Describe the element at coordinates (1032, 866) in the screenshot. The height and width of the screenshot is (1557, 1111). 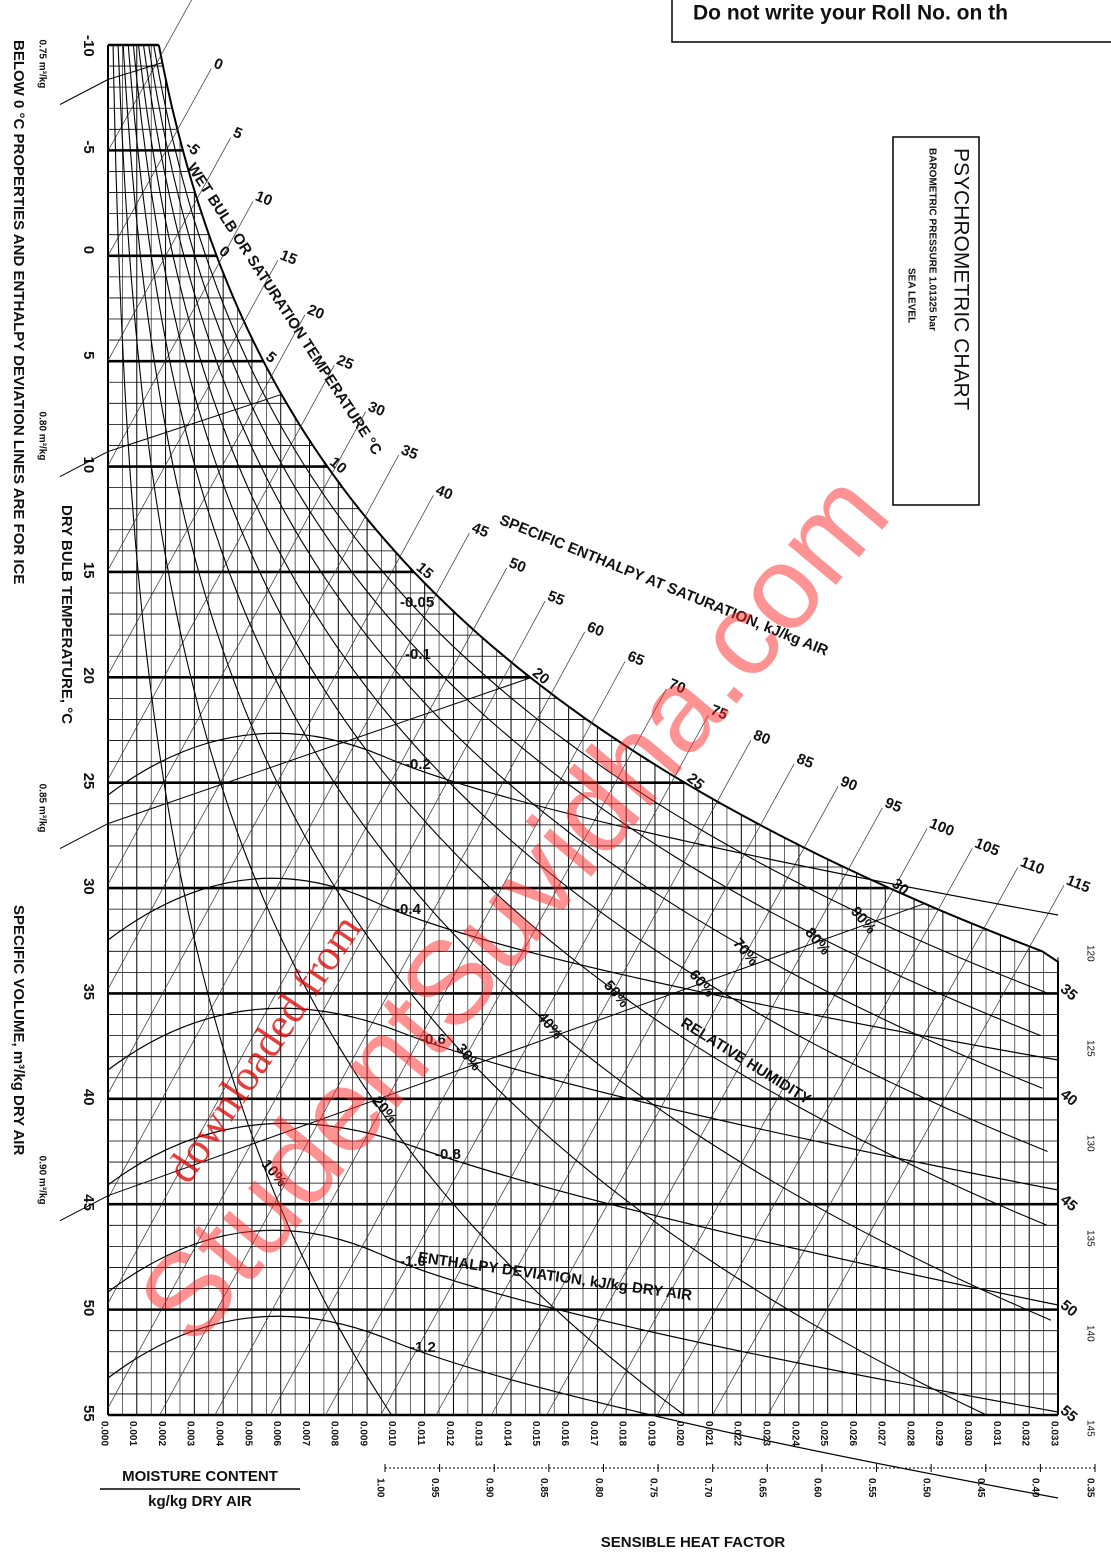
I see `enthalpy-tick-label: 110` at that location.